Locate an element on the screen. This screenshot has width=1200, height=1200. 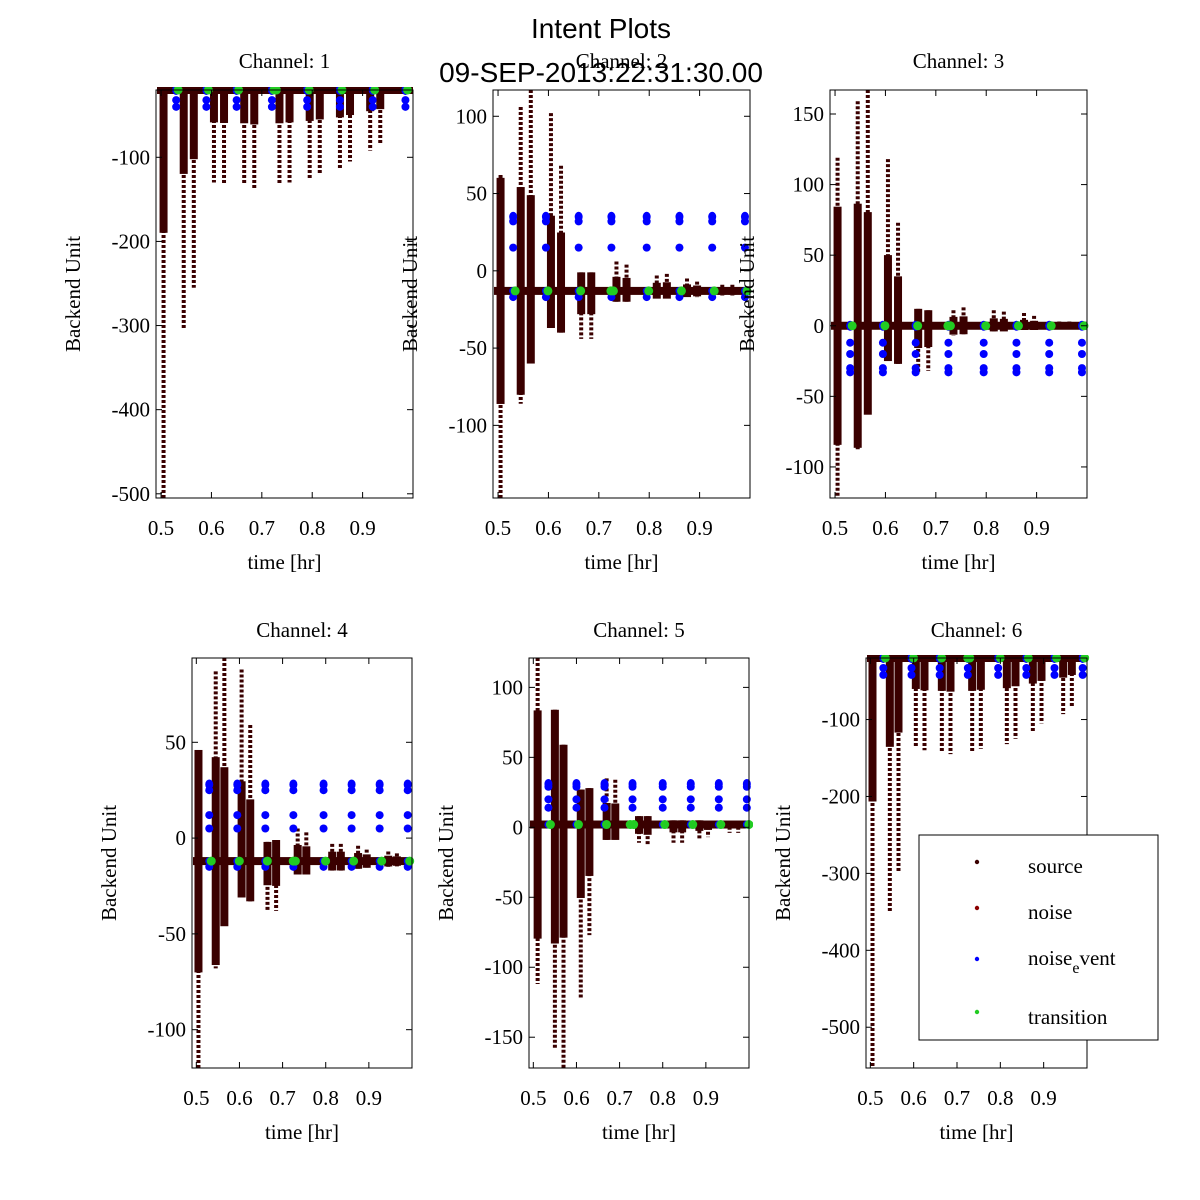
data-marks is located at coordinates (623, 294).